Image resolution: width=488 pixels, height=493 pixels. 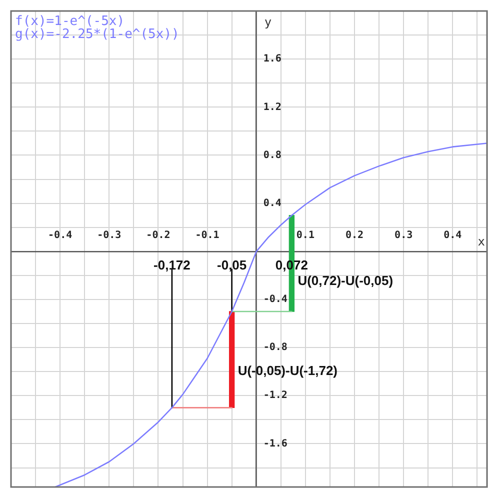 I want to click on annotation: U(0,72)-U(-0,05), so click(x=346, y=280).